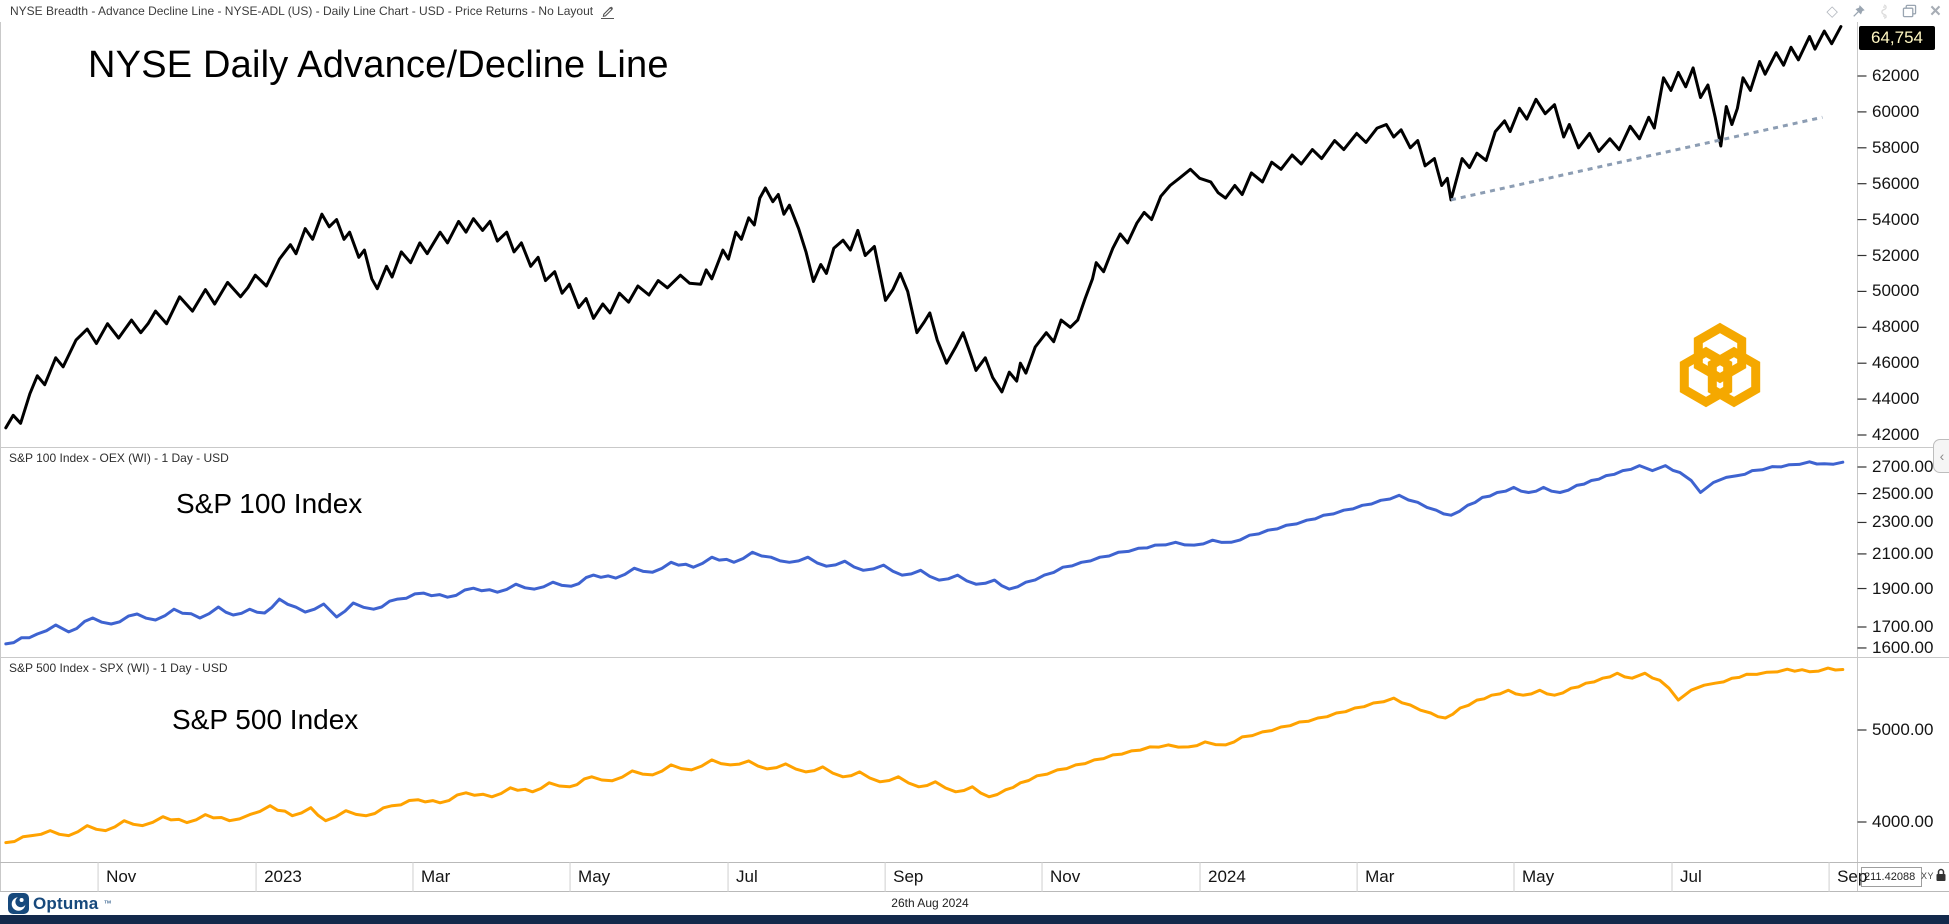 The image size is (1949, 924). What do you see at coordinates (1903, 729) in the screenshot?
I see `y-axis-tick-label: 5000.00` at bounding box center [1903, 729].